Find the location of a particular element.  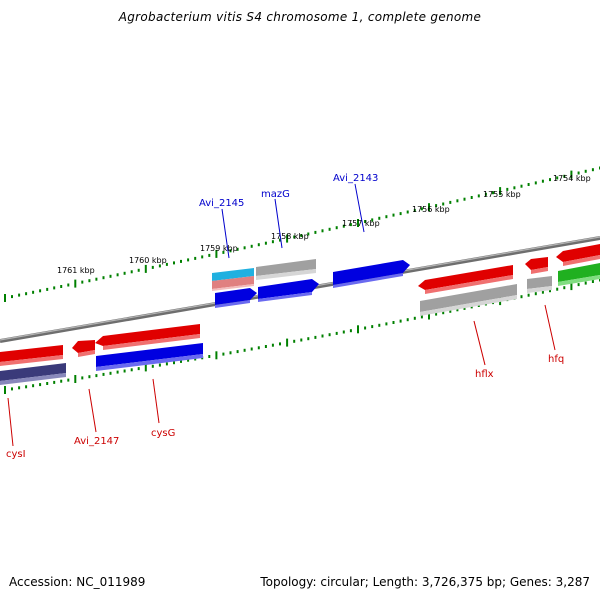

scale-label-1761: 1761 kbp is located at coordinates (76, 270).